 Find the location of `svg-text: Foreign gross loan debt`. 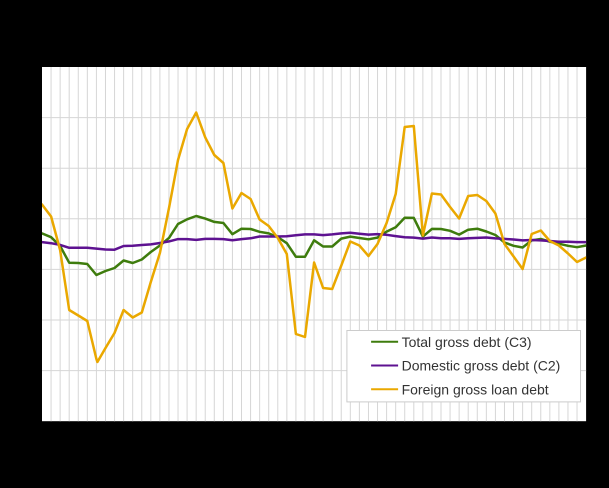

svg-text: Foreign gross loan debt is located at coordinates (475, 389).